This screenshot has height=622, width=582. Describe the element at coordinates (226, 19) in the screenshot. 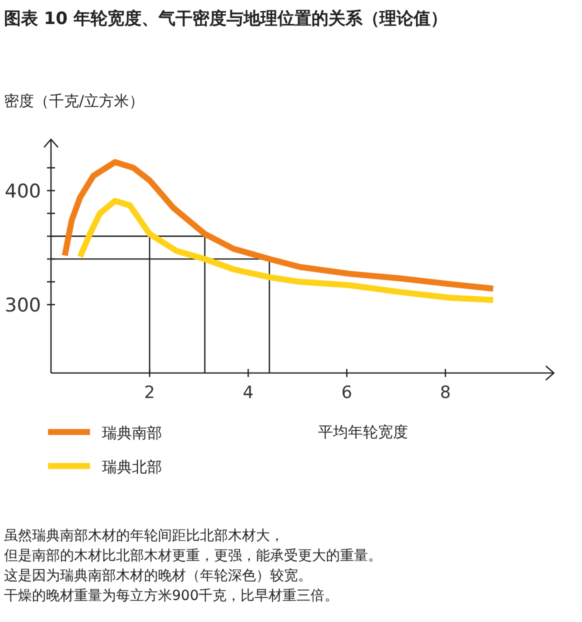

I see `chart-title: 图表 10 年轮宽度、气干密度与地理位置的关系（理论值）` at that location.